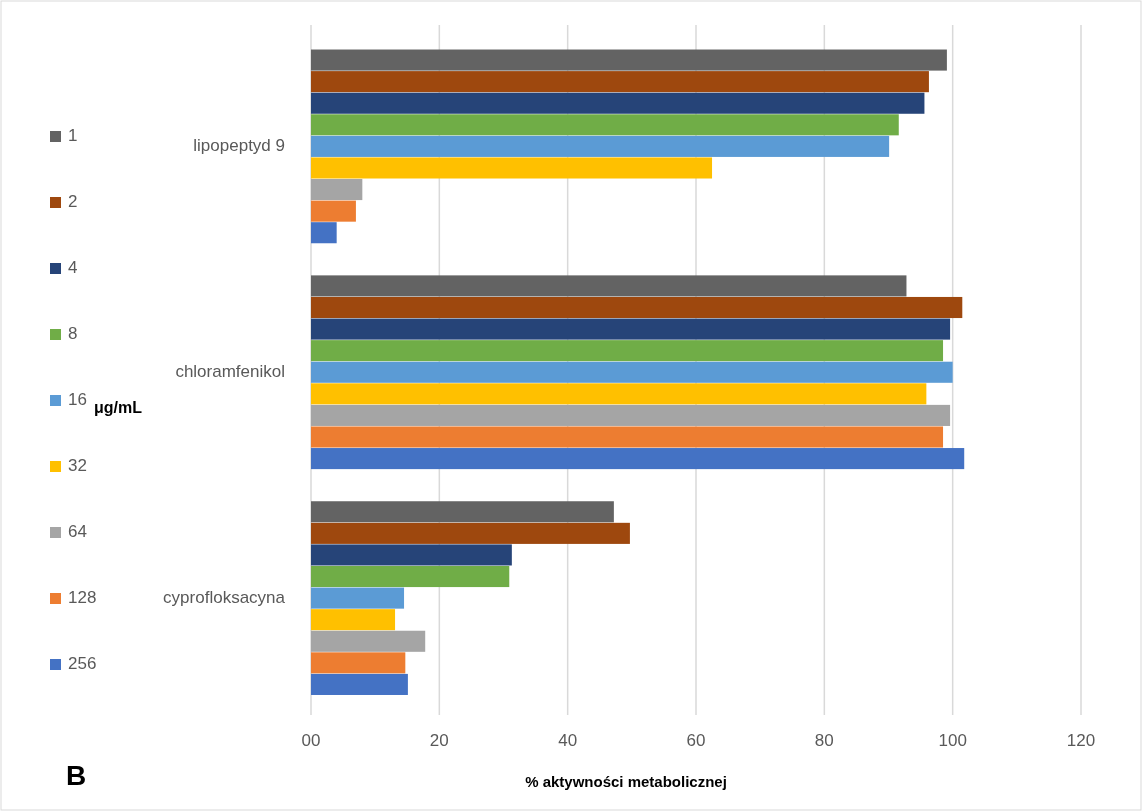  Describe the element at coordinates (73, 334) in the screenshot. I see `legend-label: 8` at that location.